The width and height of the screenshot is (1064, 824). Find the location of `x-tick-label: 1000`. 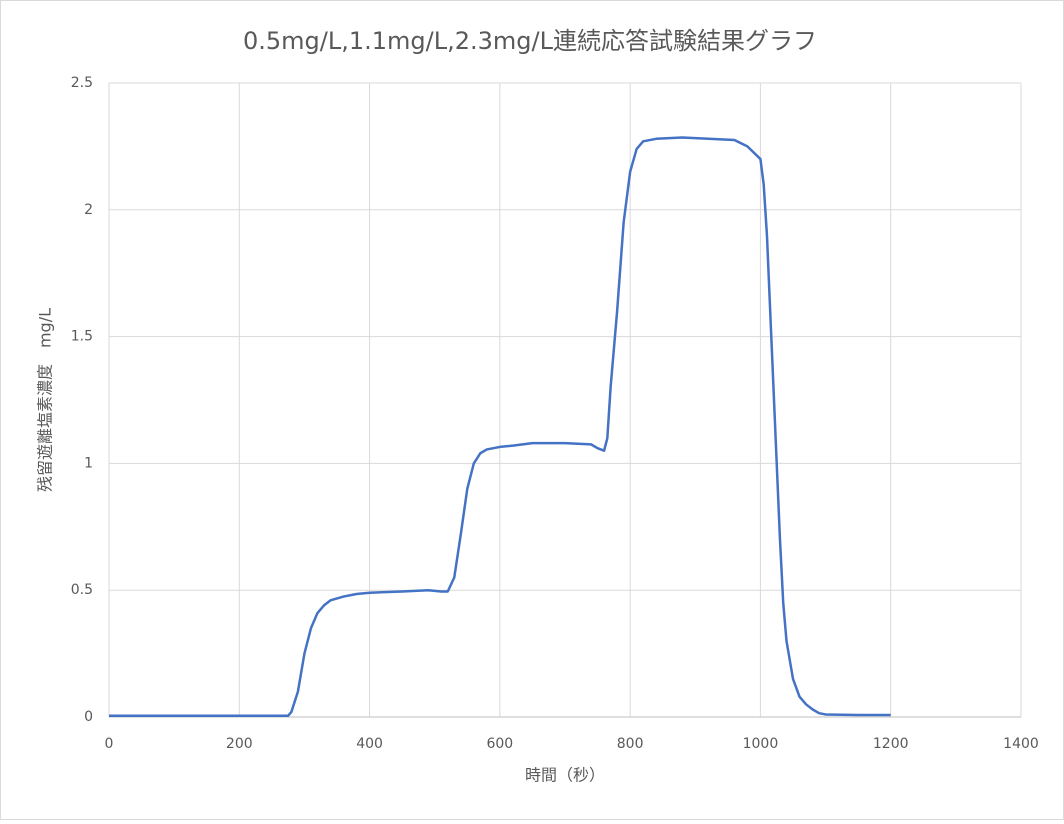

x-tick-label: 1000 is located at coordinates (761, 744).